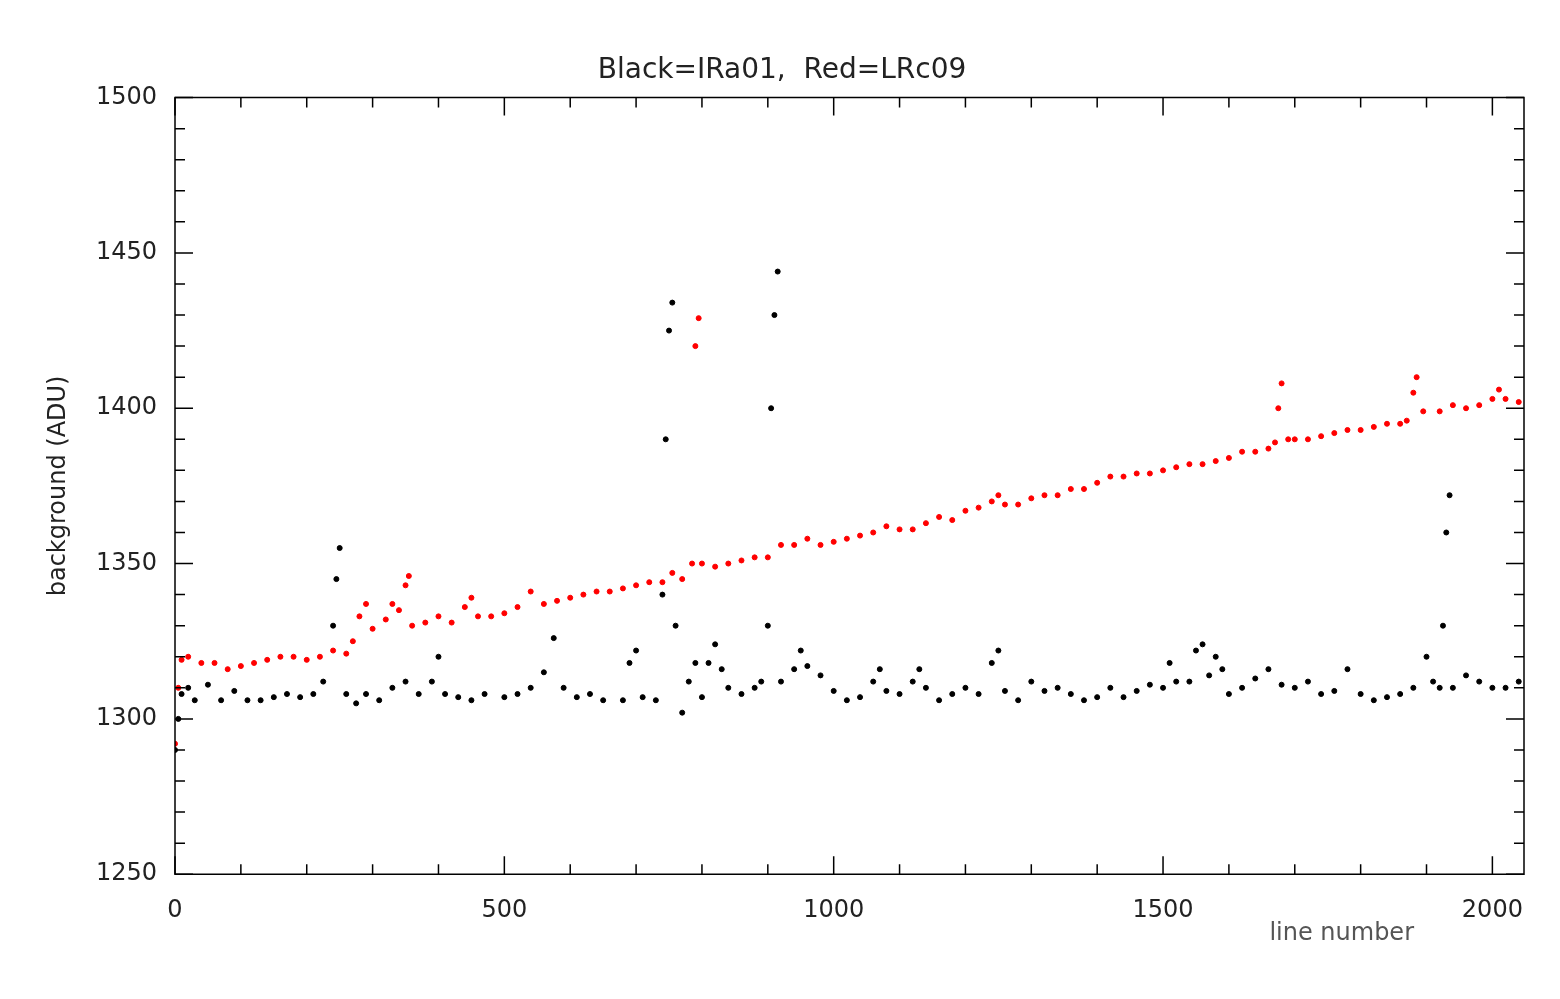 This screenshot has height=999, width=1560. Describe the element at coordinates (126, 717) in the screenshot. I see `y-tick-label: 1300` at that location.